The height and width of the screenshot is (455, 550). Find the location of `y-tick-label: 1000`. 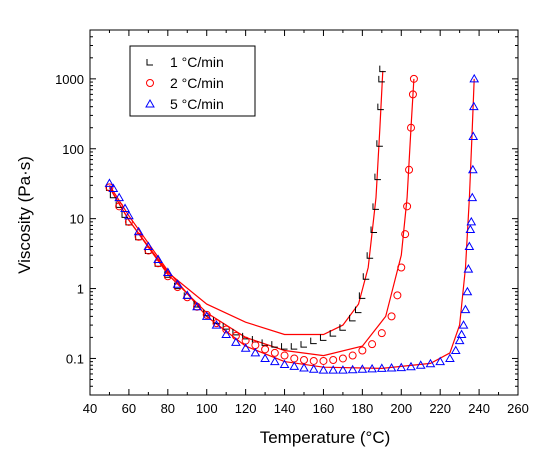

y-tick-label: 1000 is located at coordinates (69, 79).